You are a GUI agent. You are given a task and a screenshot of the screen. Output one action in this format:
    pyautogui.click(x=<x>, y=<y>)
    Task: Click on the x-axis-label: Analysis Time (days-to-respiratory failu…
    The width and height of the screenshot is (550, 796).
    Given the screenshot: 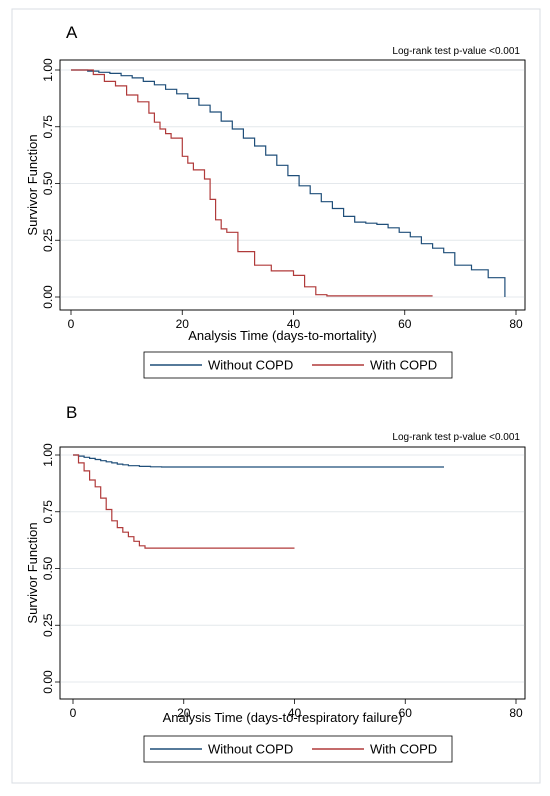 What is the action you would take?
    pyautogui.click(x=283, y=717)
    